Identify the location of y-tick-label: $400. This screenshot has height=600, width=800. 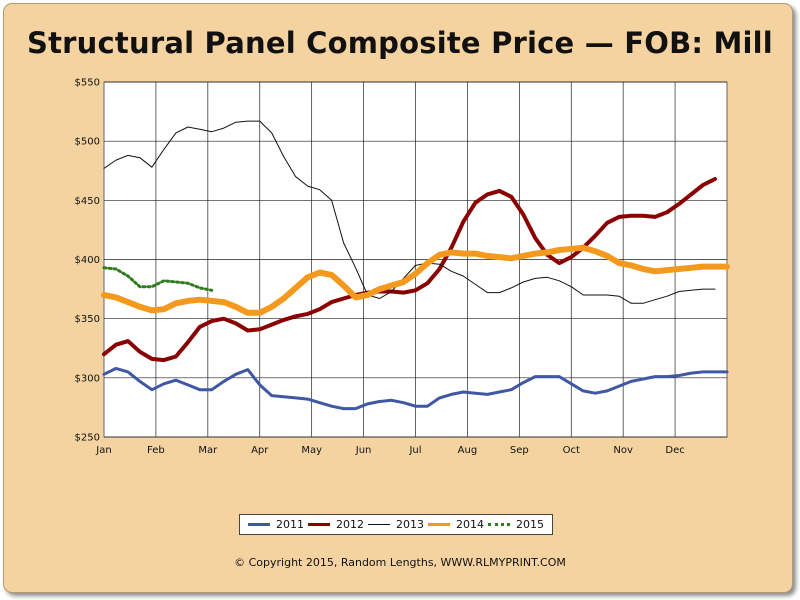
(87, 260).